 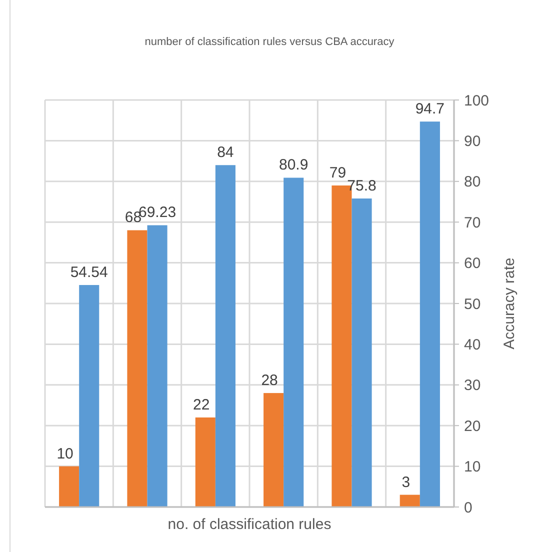 I want to click on data-label: 94.7, so click(x=430, y=109).